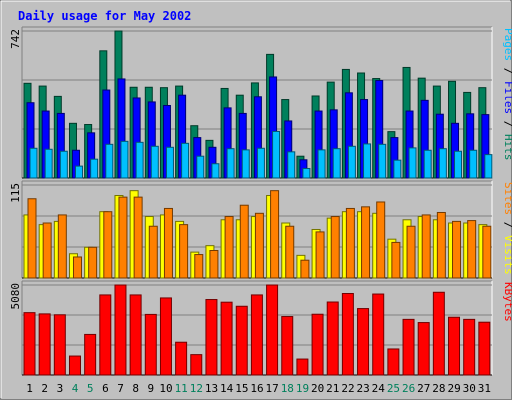  What do you see at coordinates (211, 388) in the screenshot?
I see `x-tick-day-13: 13` at bounding box center [211, 388].